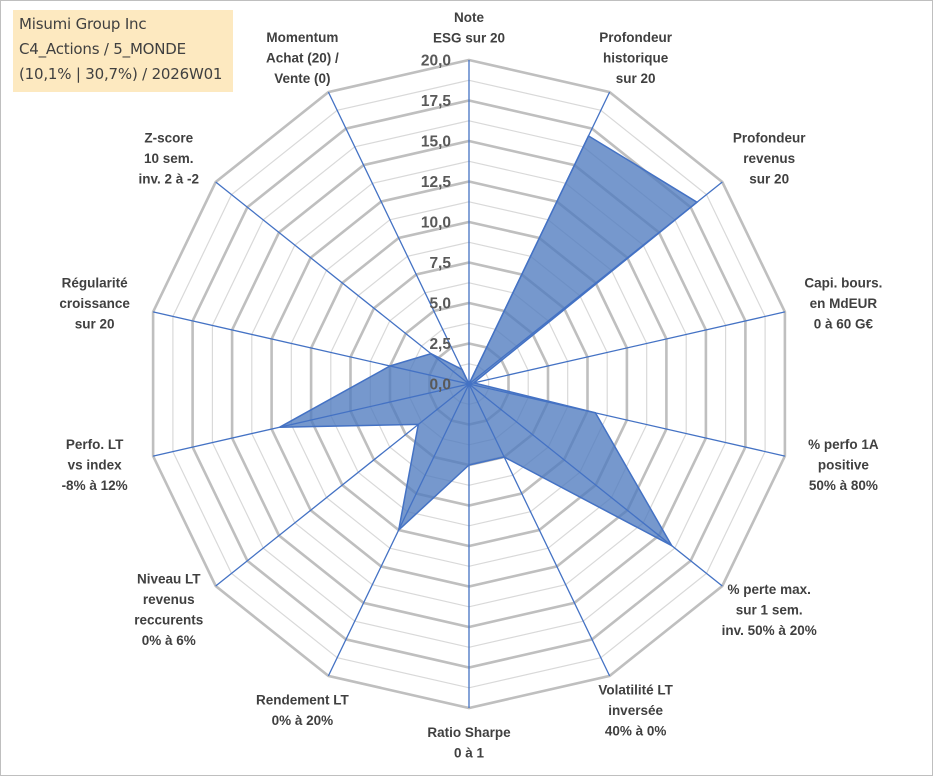 The width and height of the screenshot is (933, 776). I want to click on axis-label-line: 0 à 1, so click(469, 753).